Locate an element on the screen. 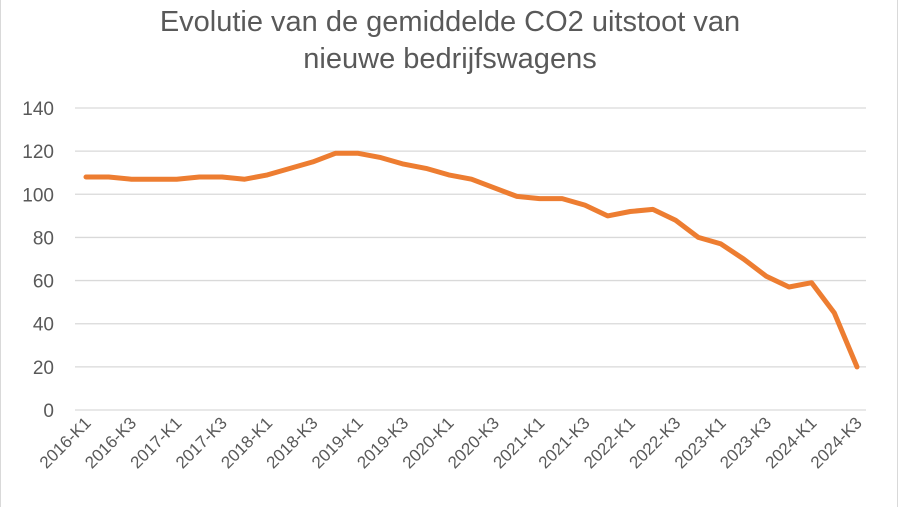  y-tick-label: 120 is located at coordinates (38, 152).